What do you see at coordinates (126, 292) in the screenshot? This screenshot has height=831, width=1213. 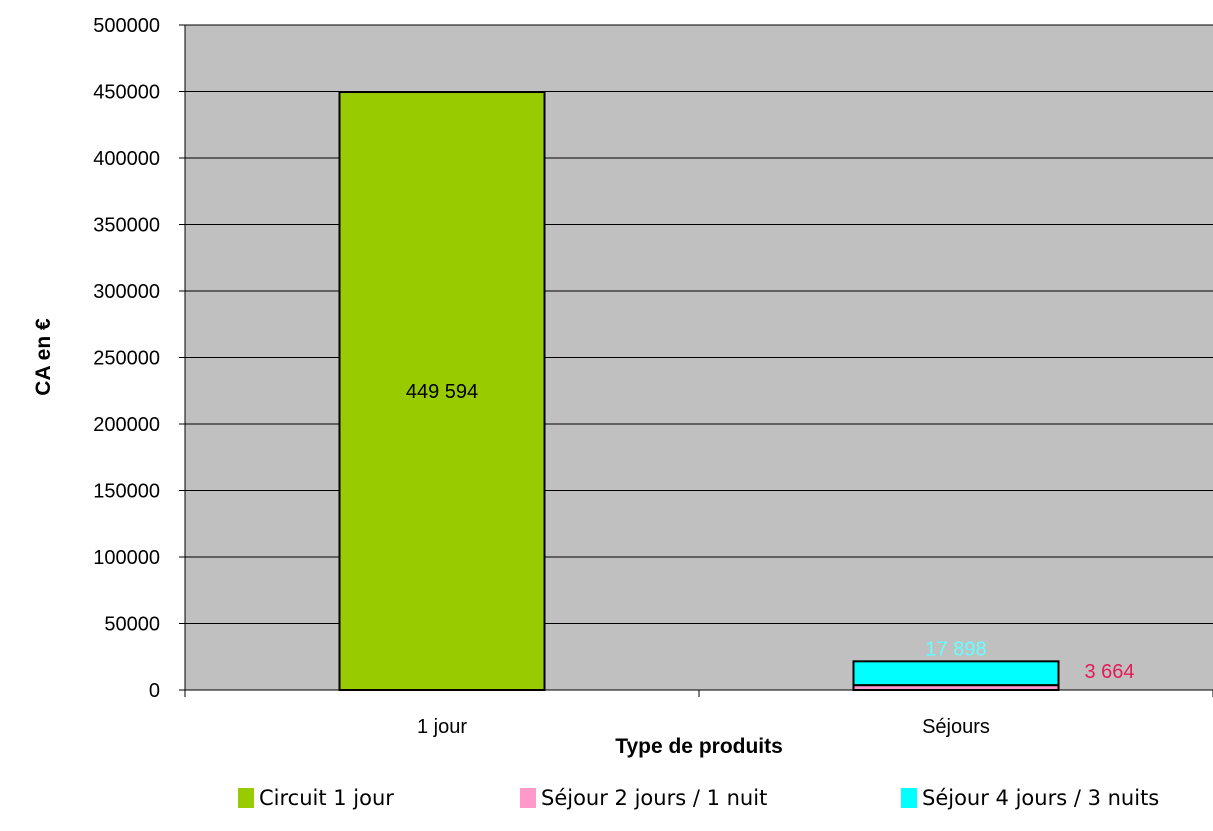 I see `y-tick-label: 300000` at bounding box center [126, 292].